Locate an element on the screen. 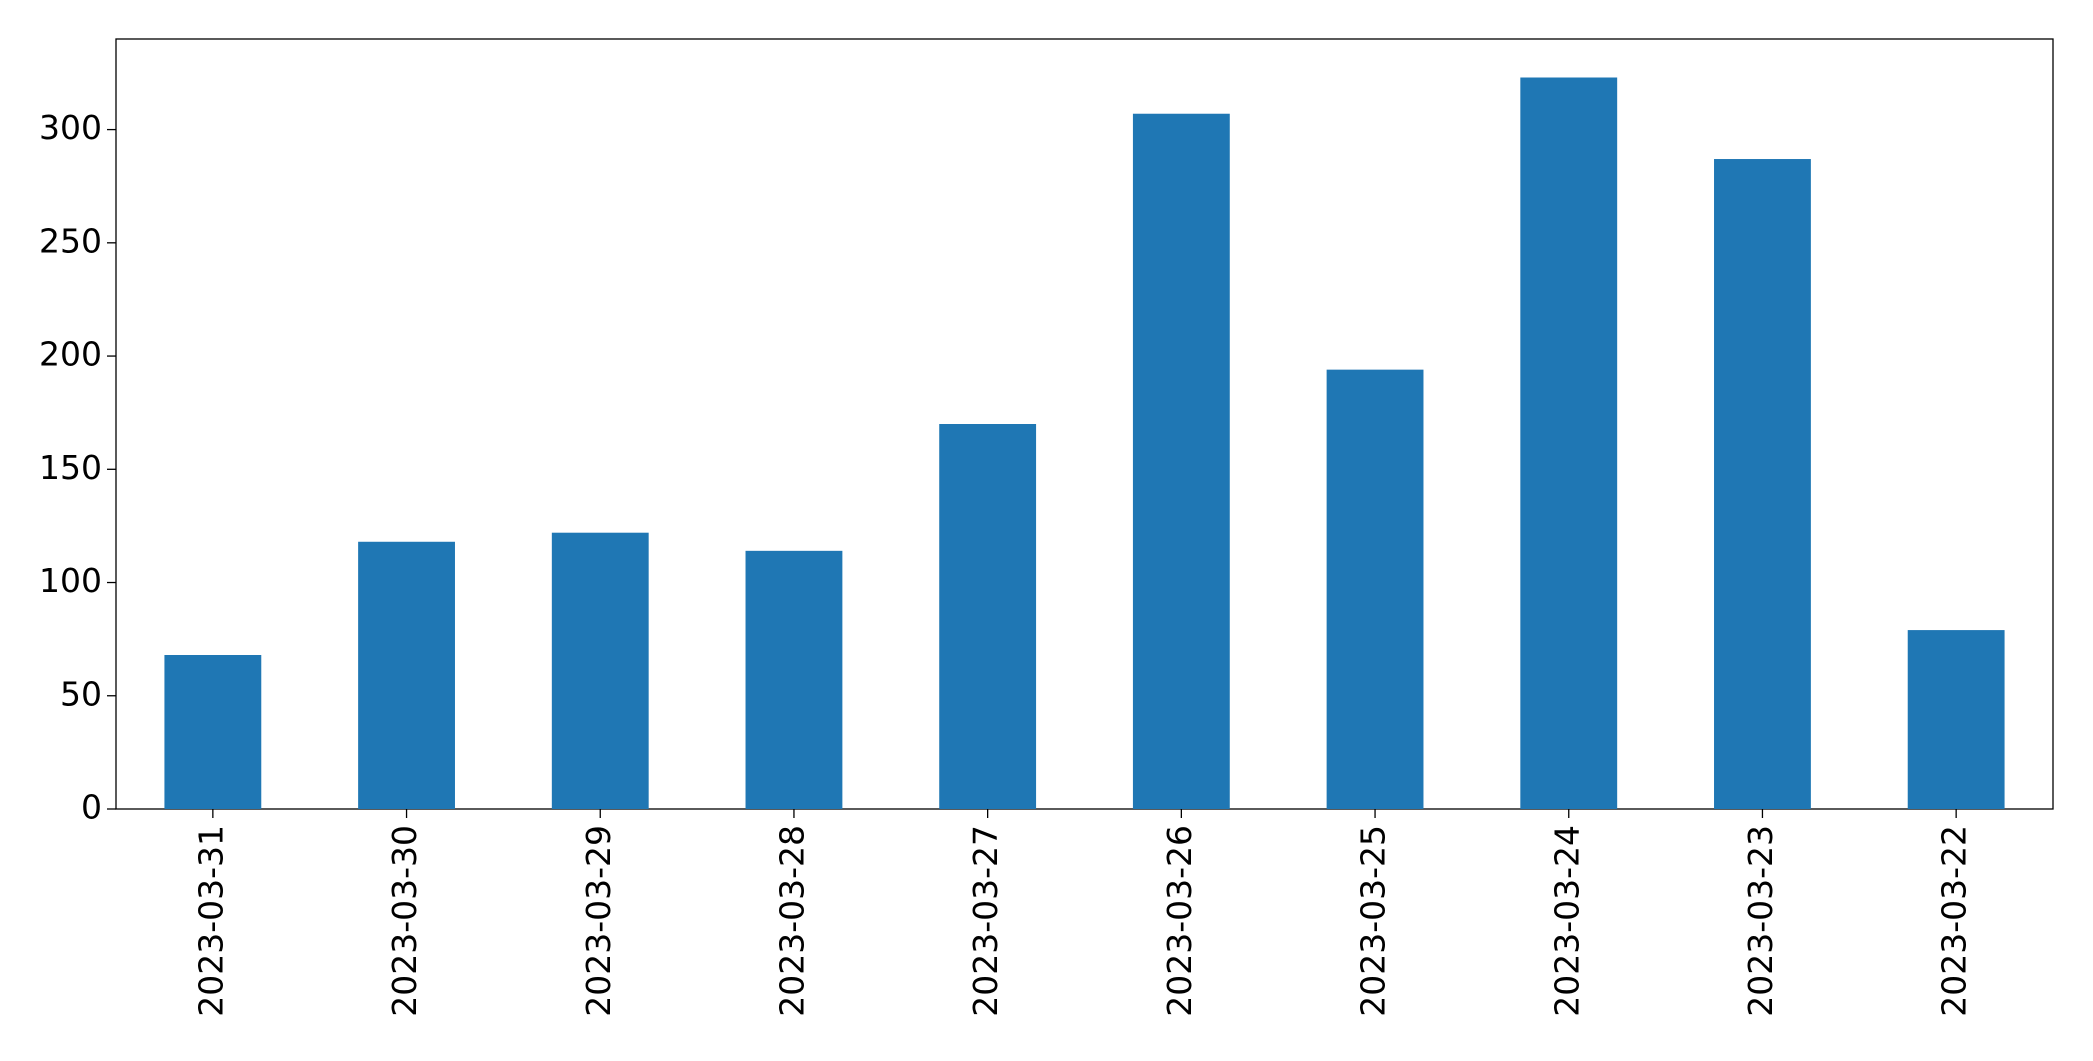 The image size is (2093, 1061). x-tick-label: 2023-03-31 is located at coordinates (210, 921).